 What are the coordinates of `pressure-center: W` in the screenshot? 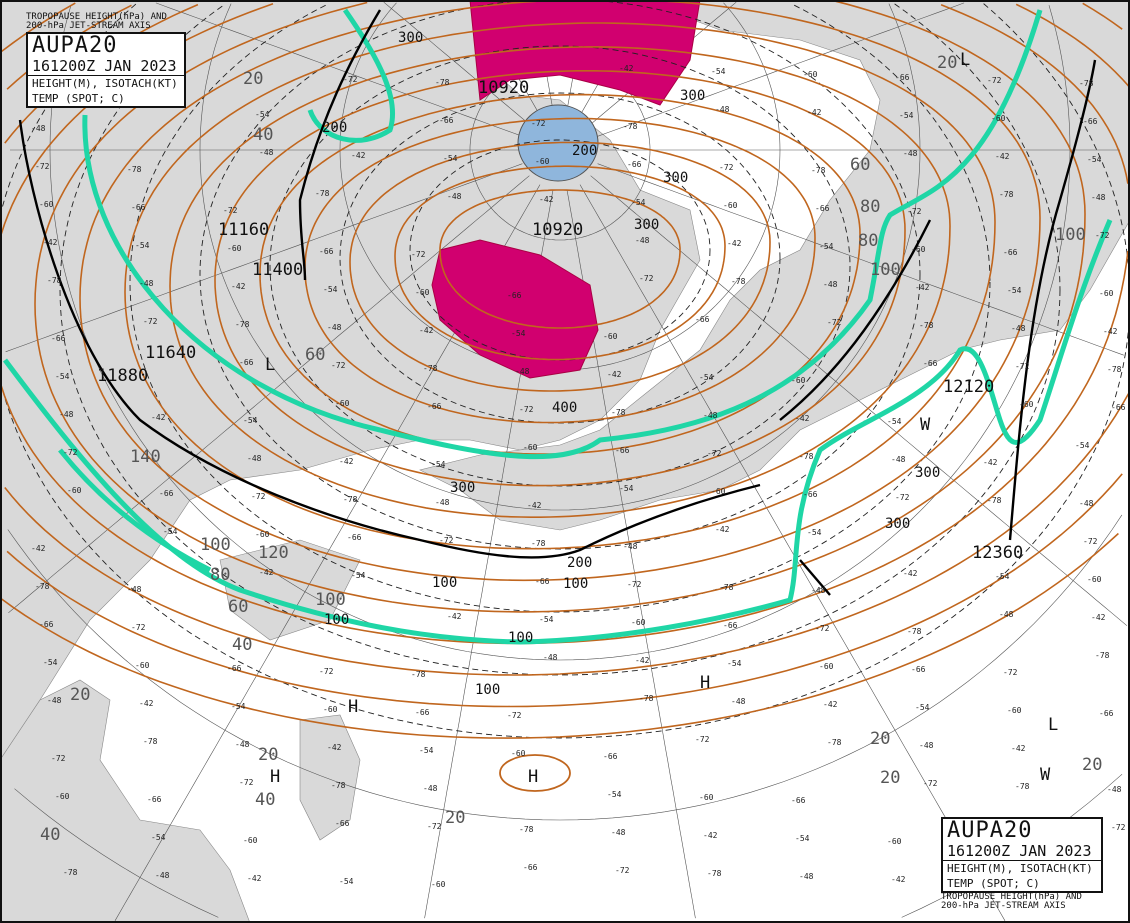 It's located at (925, 425).